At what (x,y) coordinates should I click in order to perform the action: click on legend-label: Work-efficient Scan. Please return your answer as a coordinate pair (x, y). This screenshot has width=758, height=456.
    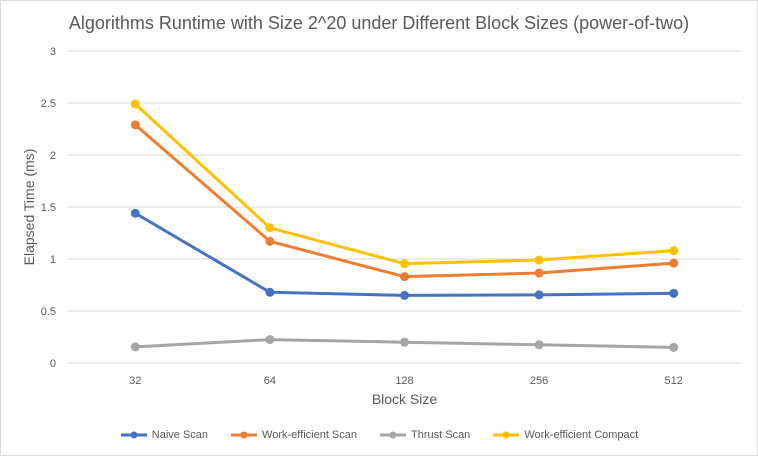
    Looking at the image, I should click on (309, 435).